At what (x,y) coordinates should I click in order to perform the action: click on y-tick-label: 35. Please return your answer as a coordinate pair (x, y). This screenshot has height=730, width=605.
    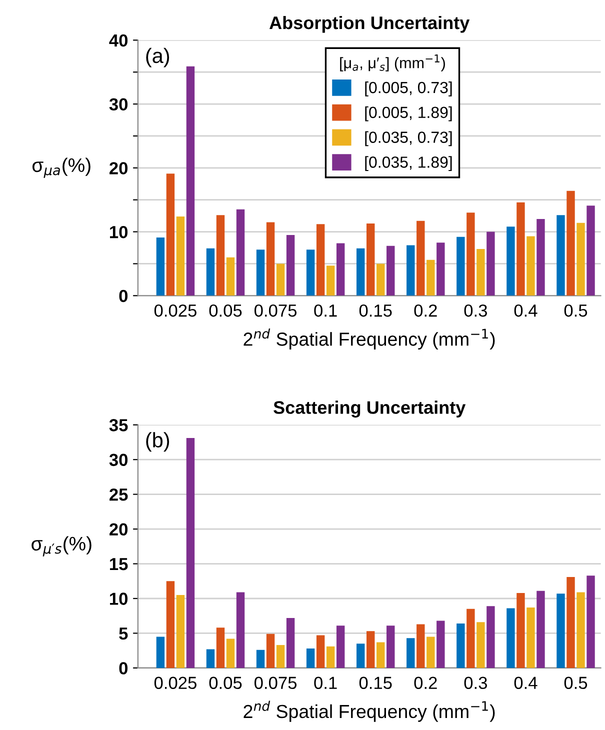
    Looking at the image, I should click on (118, 425).